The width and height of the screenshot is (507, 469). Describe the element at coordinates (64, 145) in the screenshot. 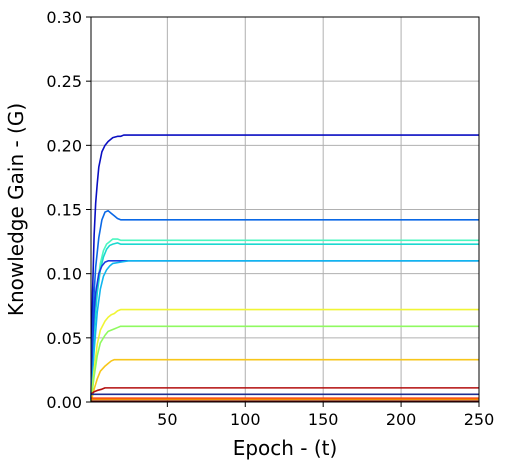

I see `y-tick-label: 0.20` at that location.